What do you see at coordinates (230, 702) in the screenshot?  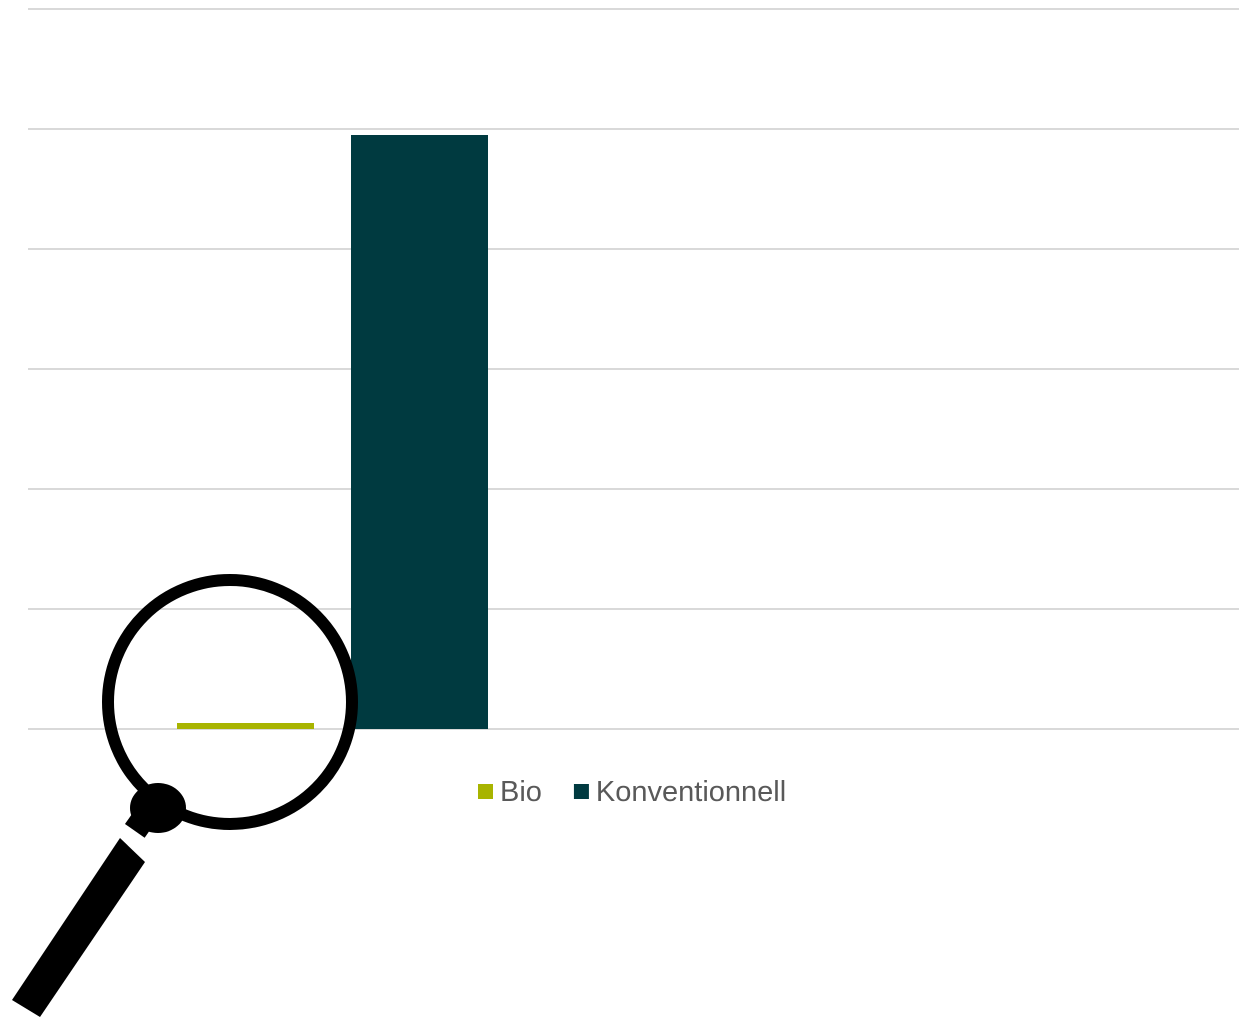 I see `magnifier-lens` at bounding box center [230, 702].